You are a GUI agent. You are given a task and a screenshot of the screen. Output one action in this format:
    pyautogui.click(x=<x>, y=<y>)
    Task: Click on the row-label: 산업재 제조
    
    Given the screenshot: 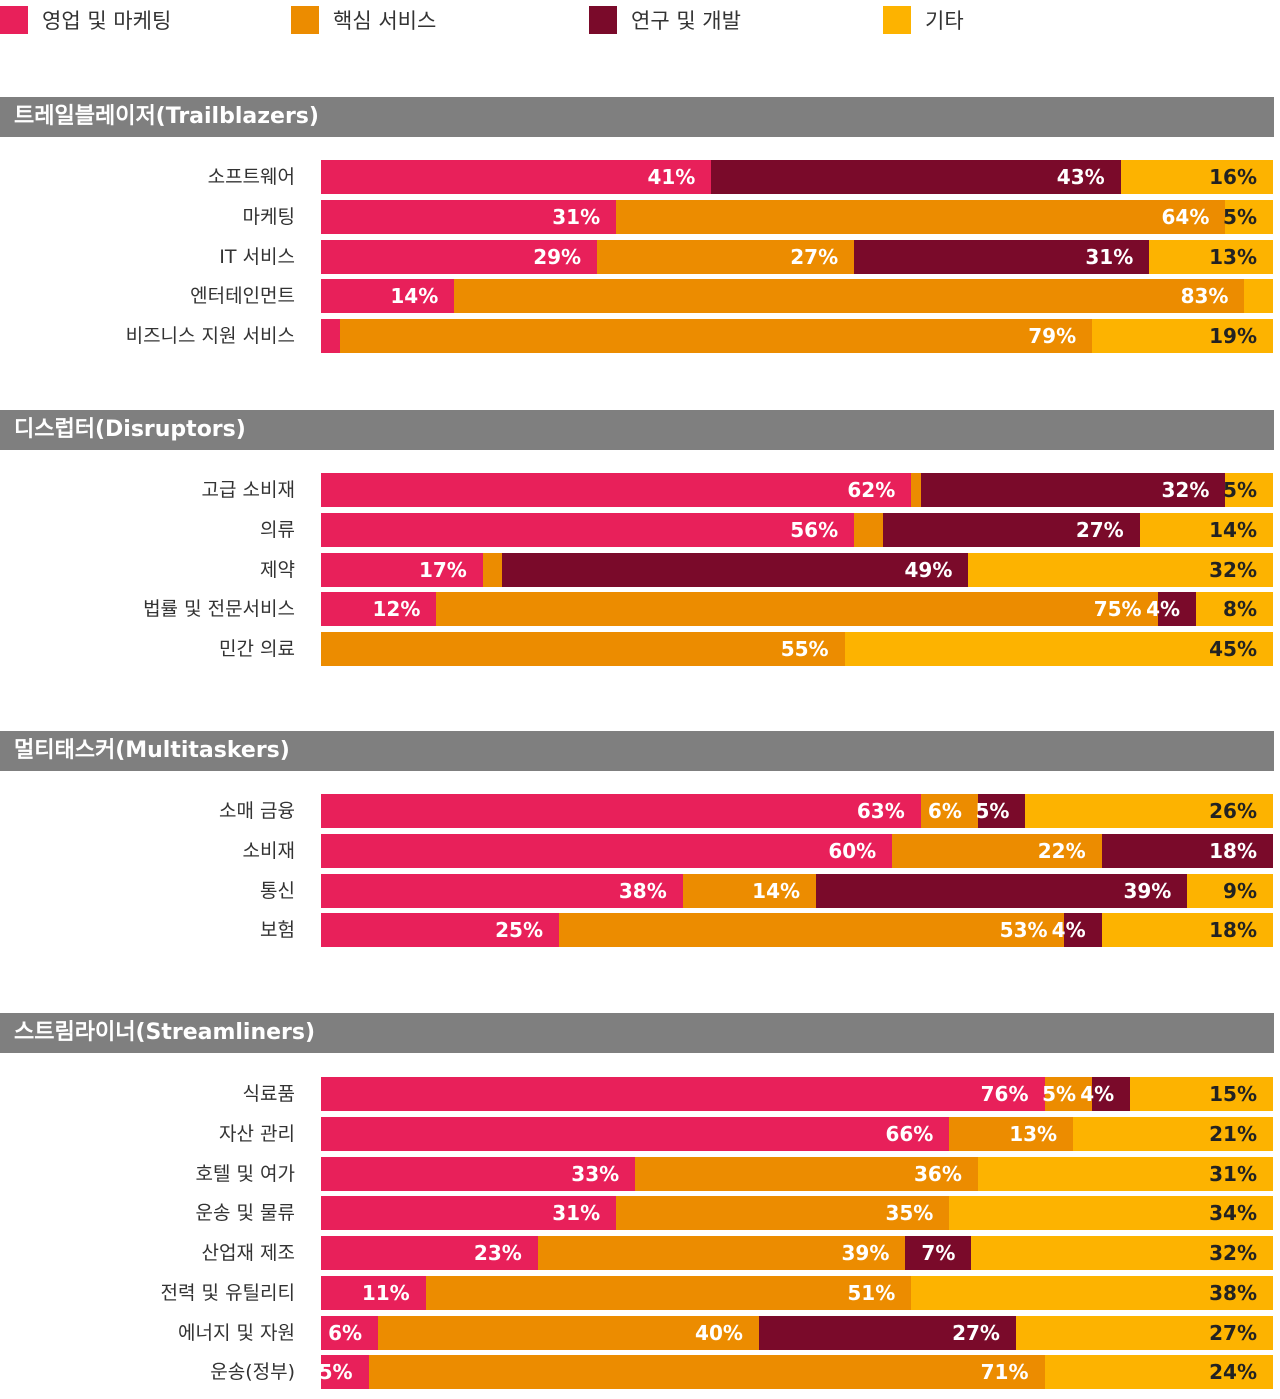 What is the action you would take?
    pyautogui.click(x=248, y=1253)
    